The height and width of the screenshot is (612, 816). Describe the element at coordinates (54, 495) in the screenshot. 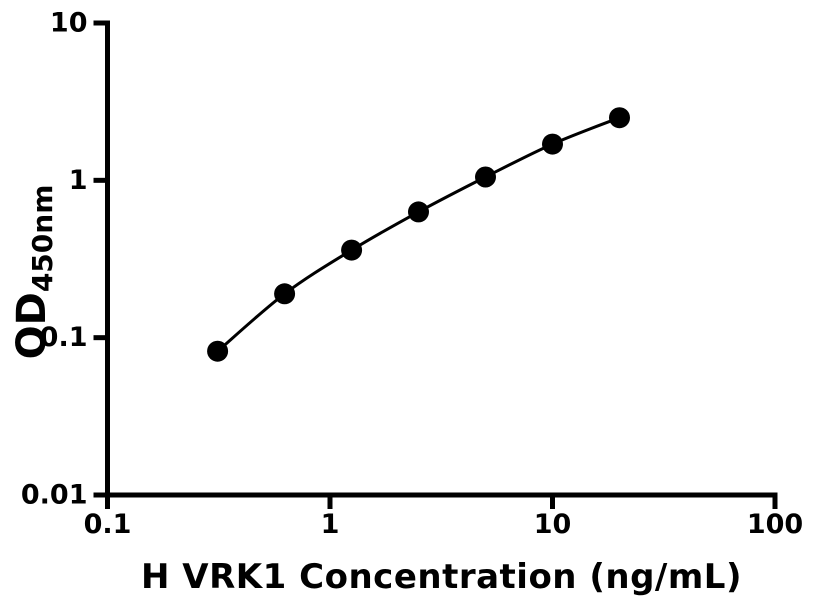

I see `y-tick-label: 0.01` at that location.